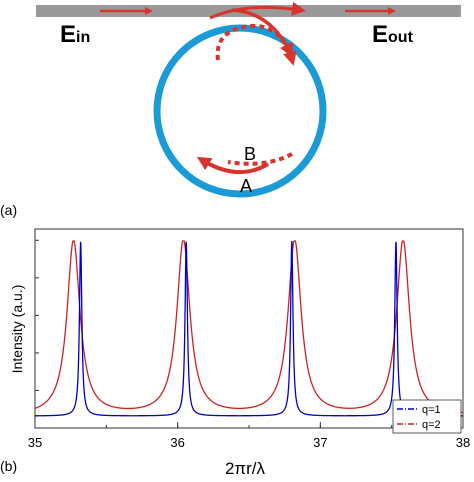 This screenshot has height=482, width=474. What do you see at coordinates (260, 159) in the screenshot?
I see `arrow-B` at bounding box center [260, 159].